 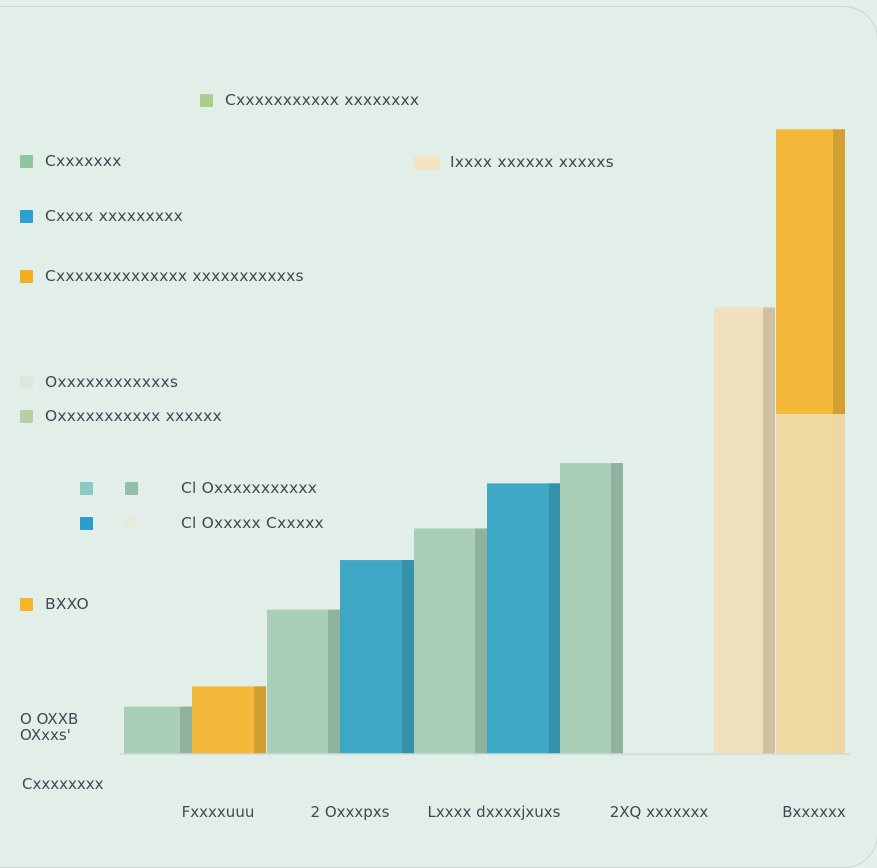 I want to click on x-axis-title: Cxxxxxxxx, so click(x=63, y=784).